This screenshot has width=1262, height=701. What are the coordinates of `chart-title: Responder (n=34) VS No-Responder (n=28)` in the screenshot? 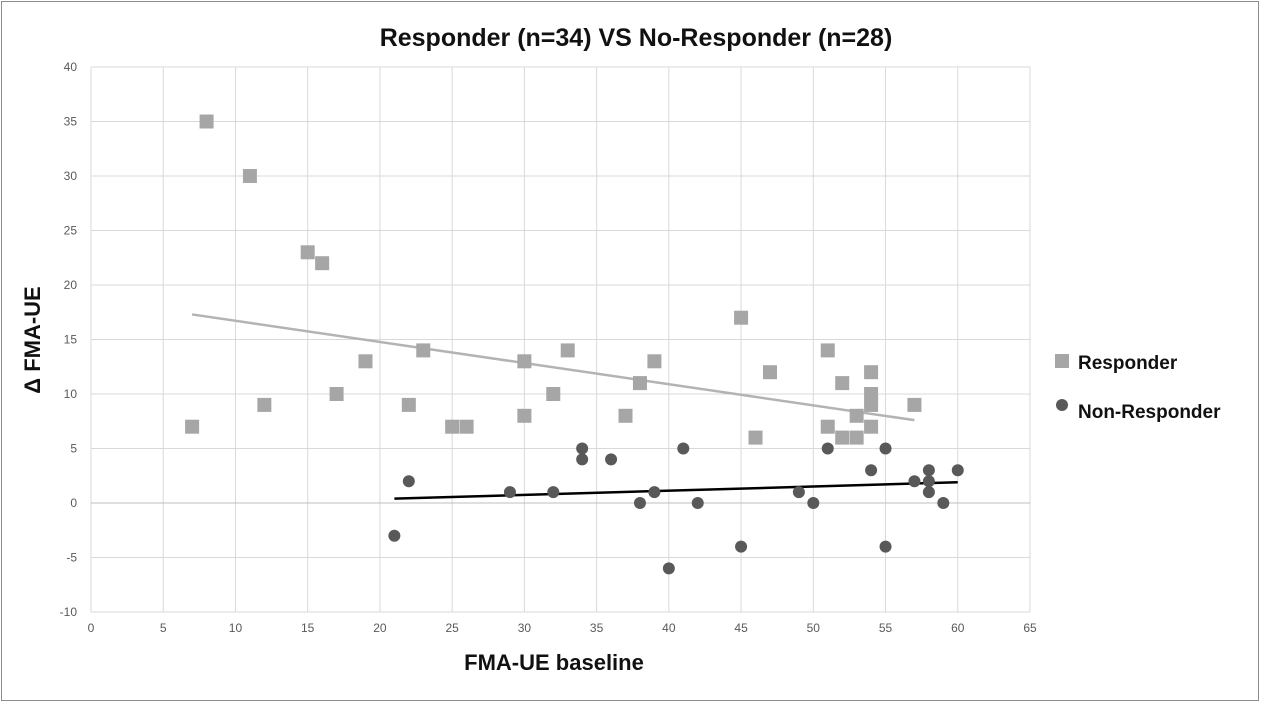 It's located at (636, 38).